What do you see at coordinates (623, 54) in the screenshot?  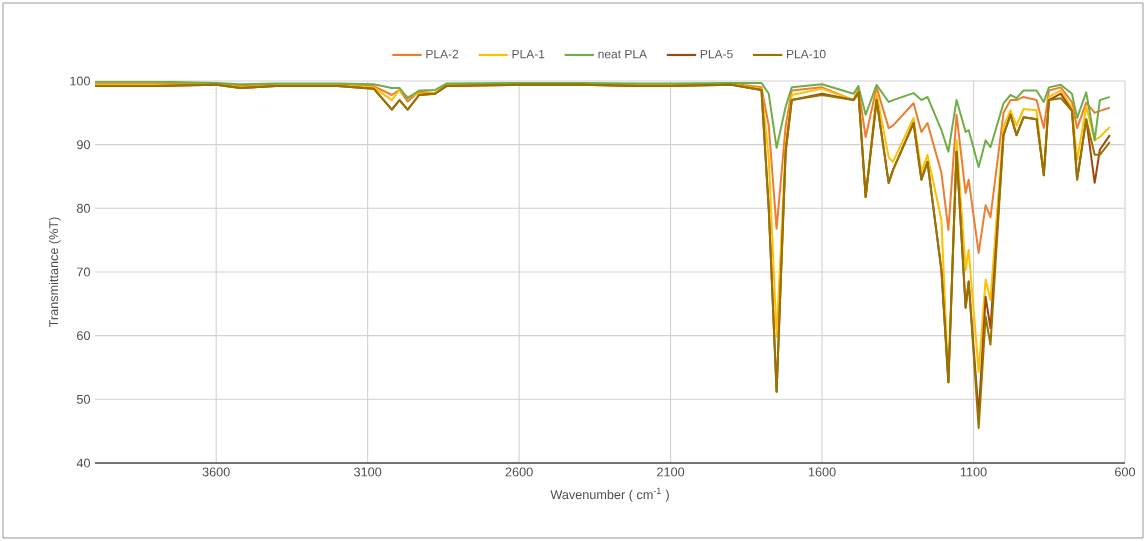 I see `legend-label: neat PLA` at bounding box center [623, 54].